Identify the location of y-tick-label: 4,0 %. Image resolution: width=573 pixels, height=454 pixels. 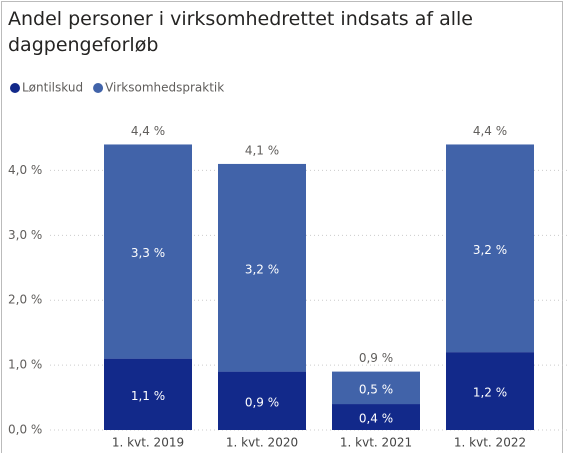
(25, 170).